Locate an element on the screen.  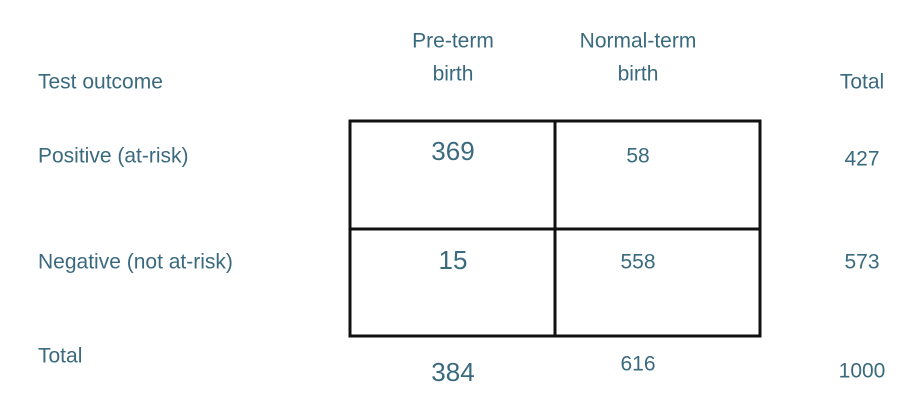
row-label: Total is located at coordinates (60, 356).